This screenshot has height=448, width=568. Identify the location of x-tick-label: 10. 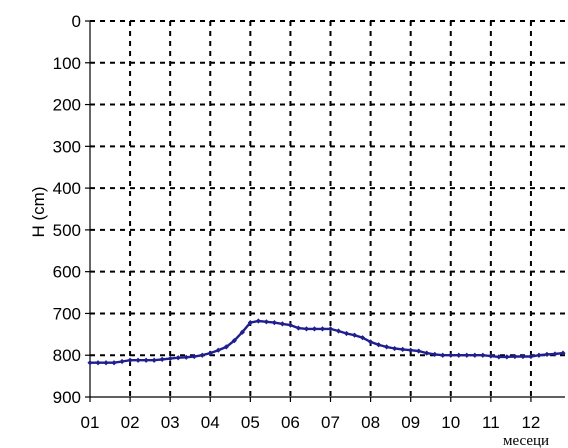
(450, 422).